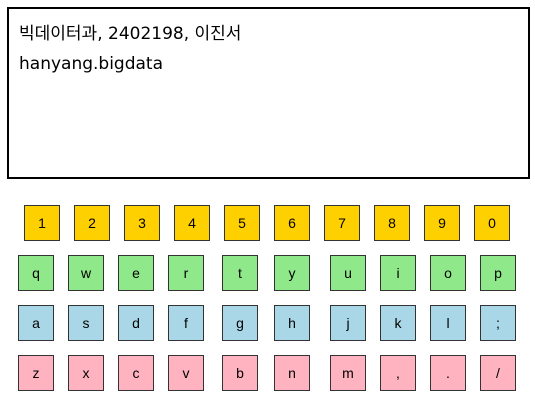  I want to click on key-zxcv-1: x, so click(86, 373).